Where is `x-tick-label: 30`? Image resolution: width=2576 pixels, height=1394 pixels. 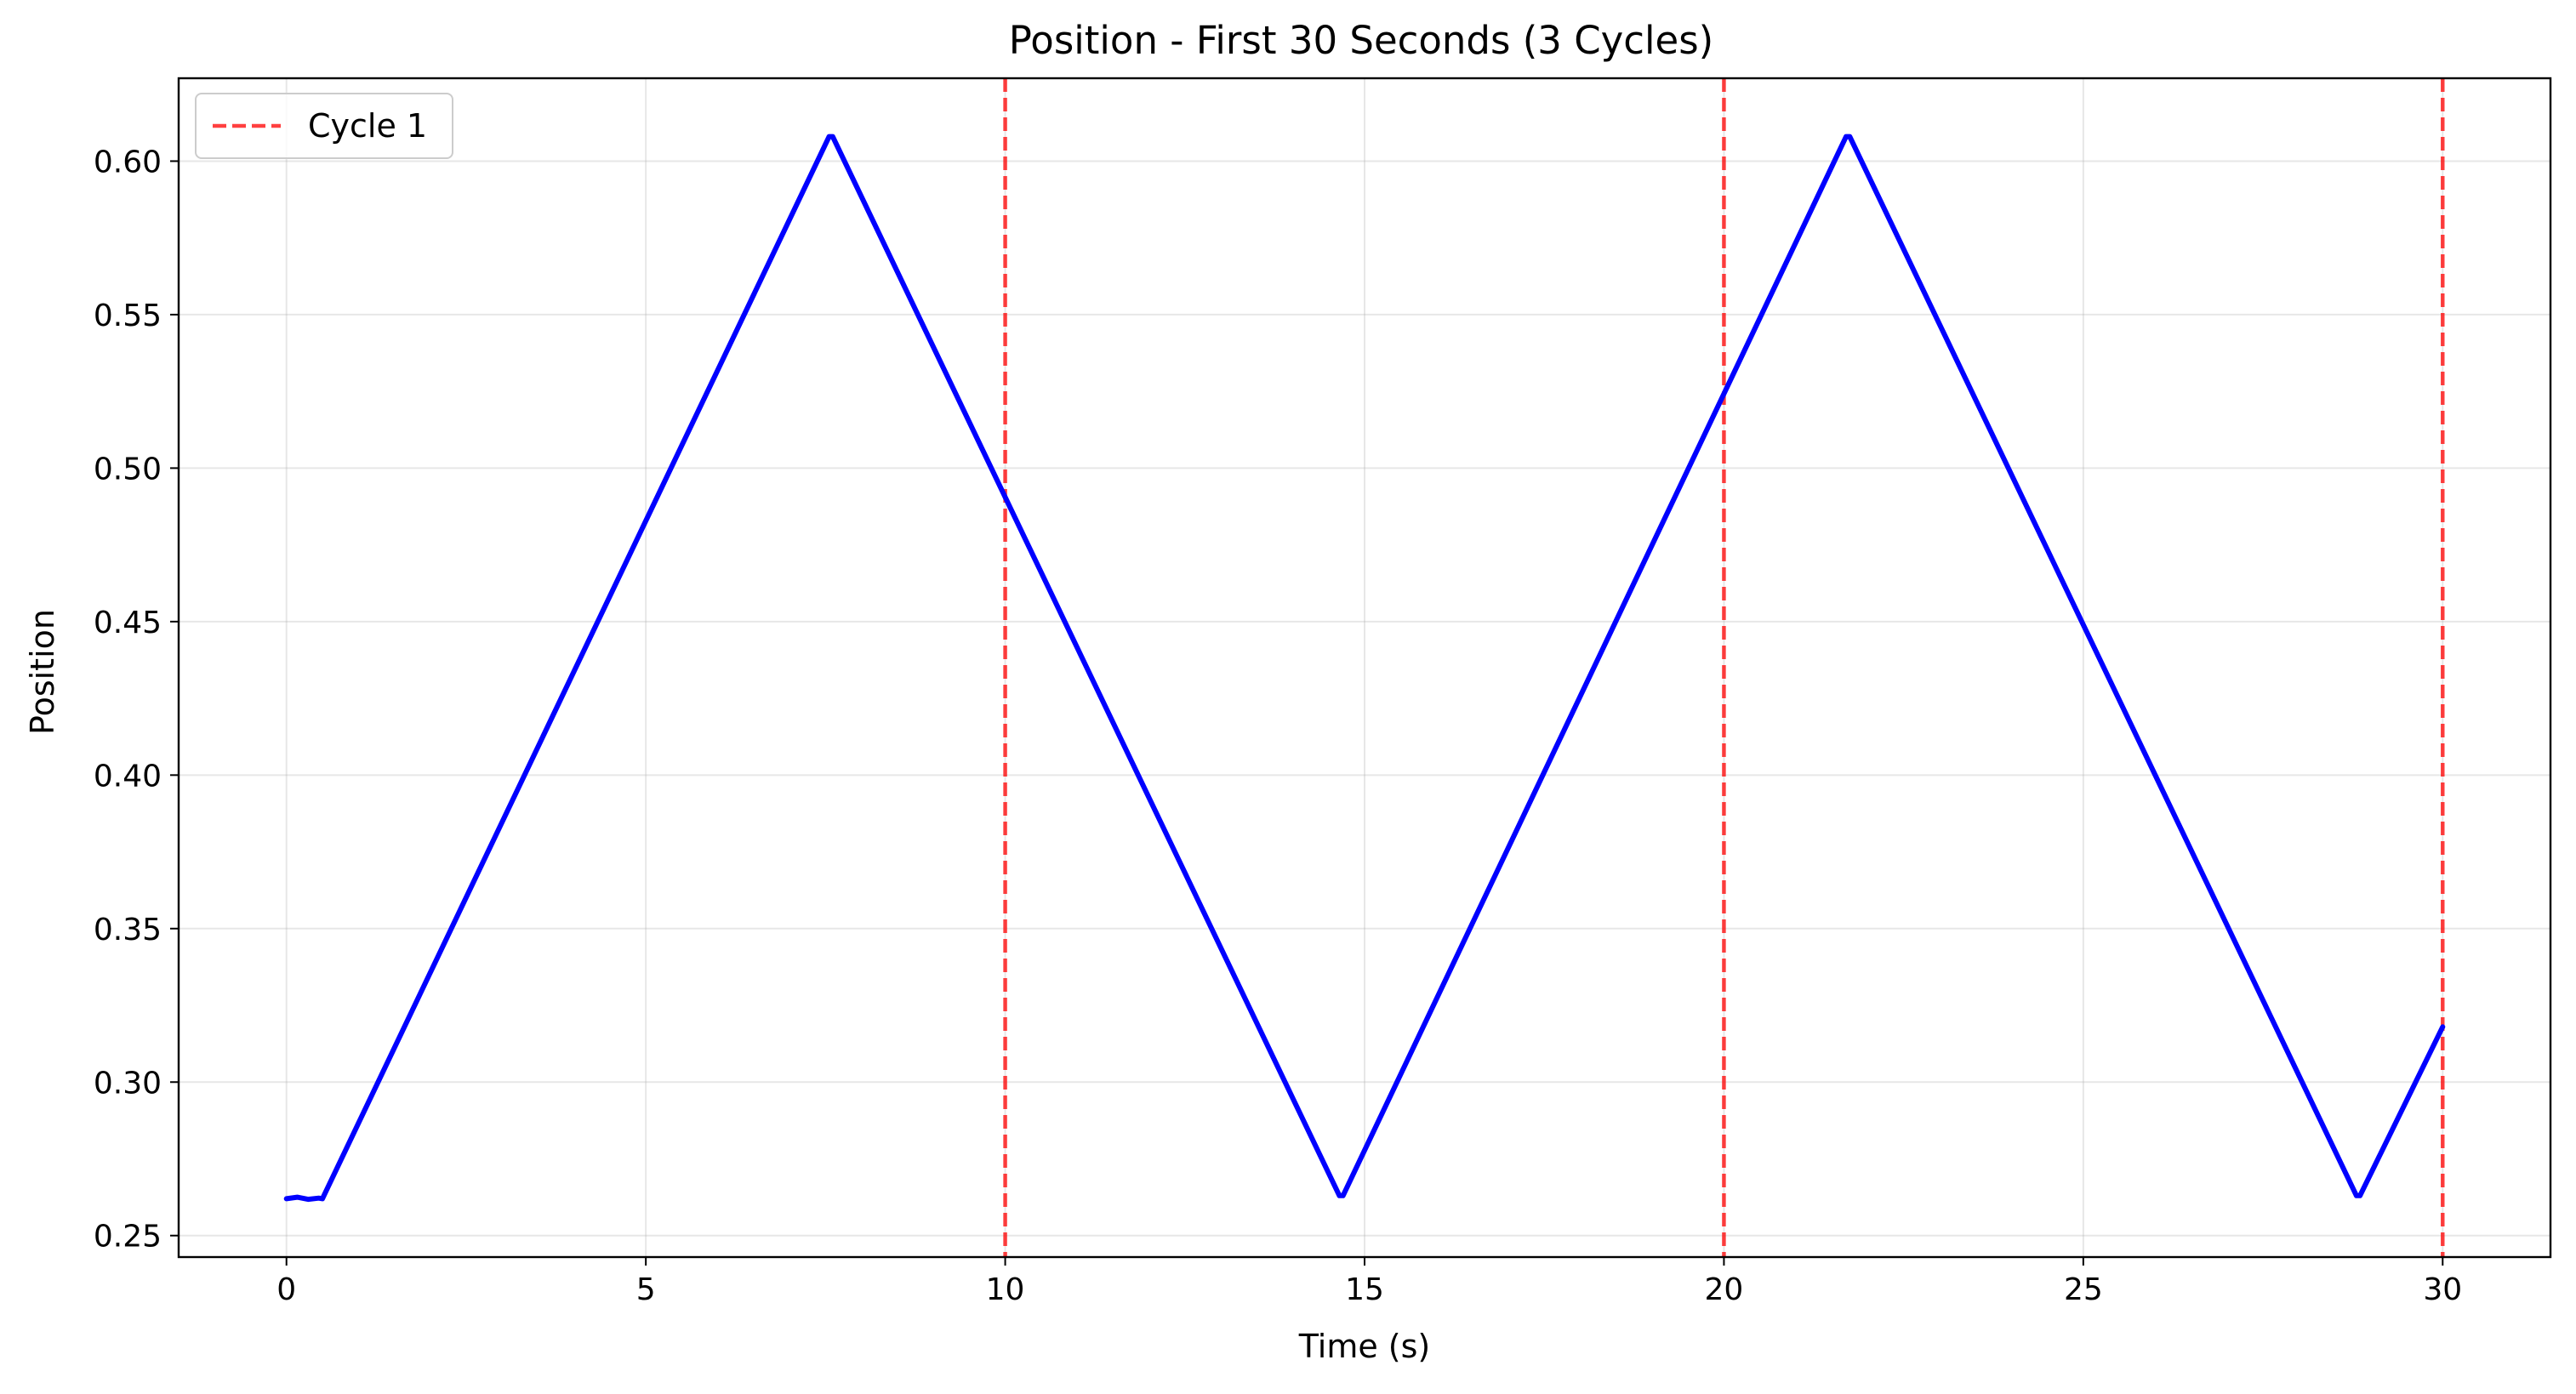 x-tick-label: 30 is located at coordinates (2443, 1290).